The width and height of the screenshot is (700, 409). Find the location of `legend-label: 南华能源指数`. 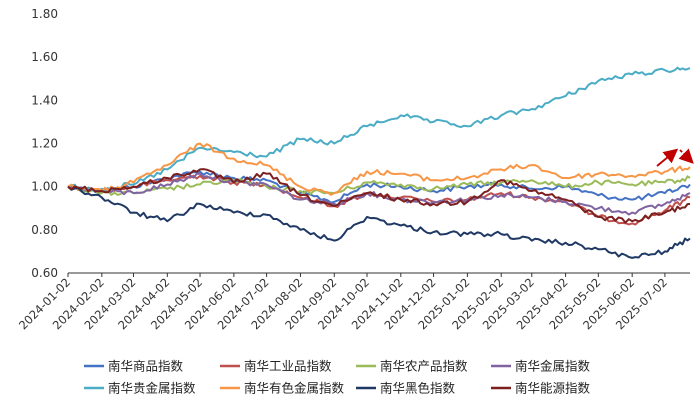

legend-label: 南华能源指数 is located at coordinates (553, 388).